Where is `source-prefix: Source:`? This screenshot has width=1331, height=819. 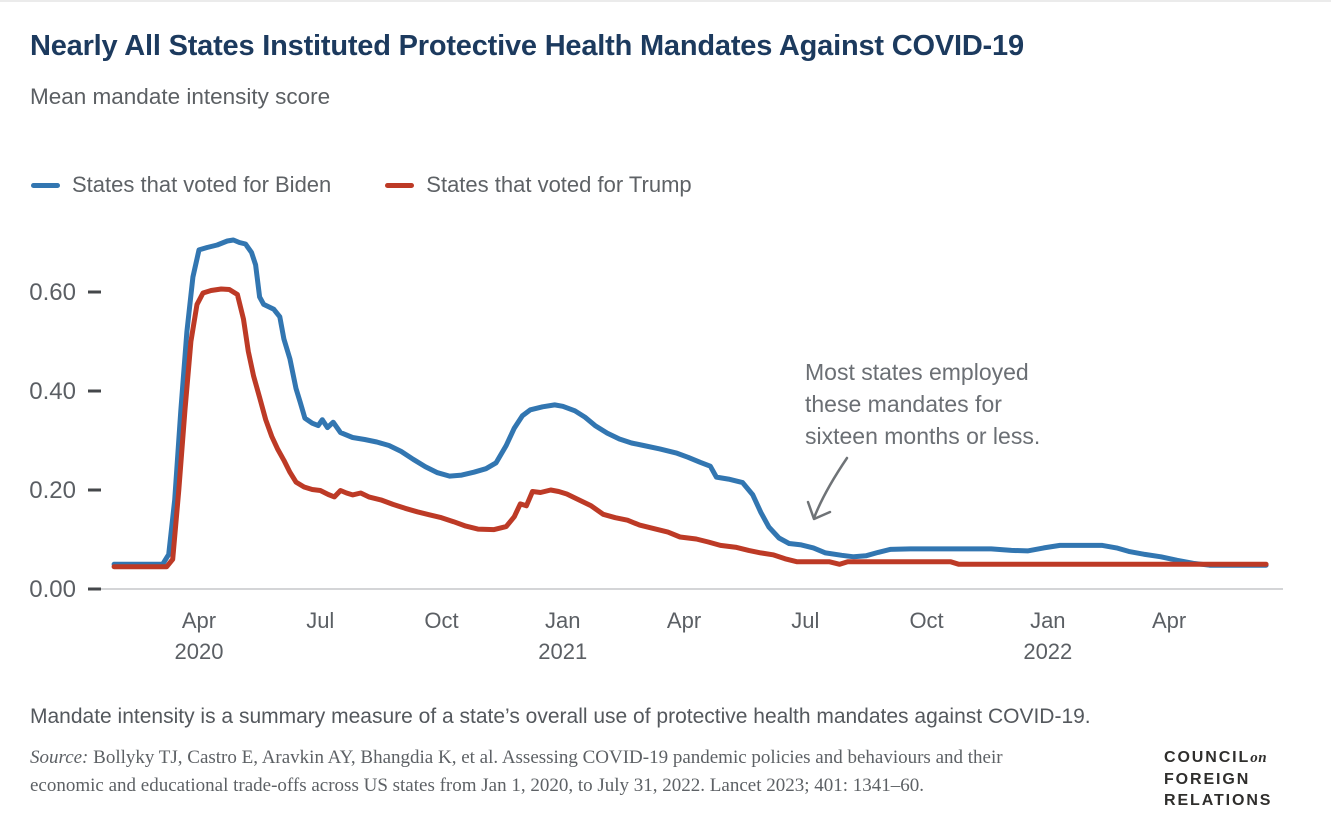
source-prefix: Source: is located at coordinates (59, 757).